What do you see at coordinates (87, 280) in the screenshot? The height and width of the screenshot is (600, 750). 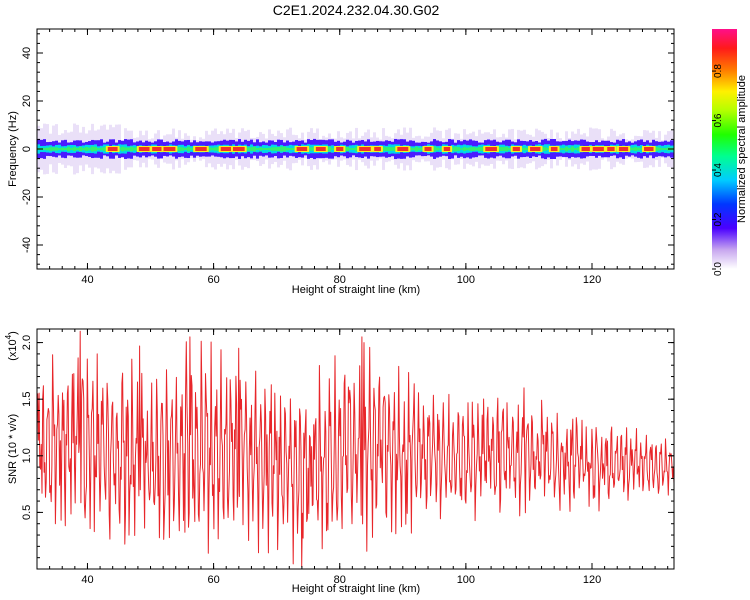 I see `spectrogram-x-tick-label: 40` at bounding box center [87, 280].